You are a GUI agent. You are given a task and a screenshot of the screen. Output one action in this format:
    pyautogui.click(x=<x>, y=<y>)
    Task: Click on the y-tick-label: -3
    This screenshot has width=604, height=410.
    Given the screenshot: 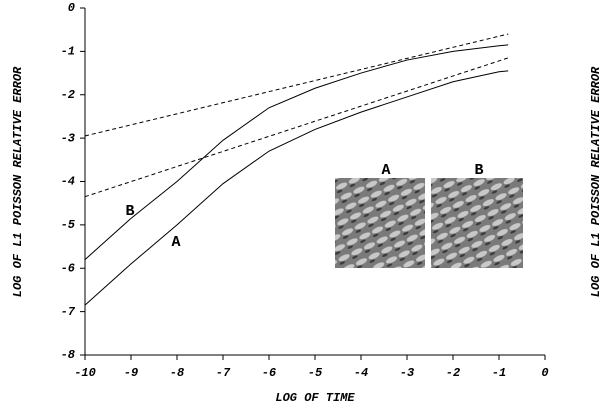 What is the action you would take?
    pyautogui.click(x=68, y=138)
    